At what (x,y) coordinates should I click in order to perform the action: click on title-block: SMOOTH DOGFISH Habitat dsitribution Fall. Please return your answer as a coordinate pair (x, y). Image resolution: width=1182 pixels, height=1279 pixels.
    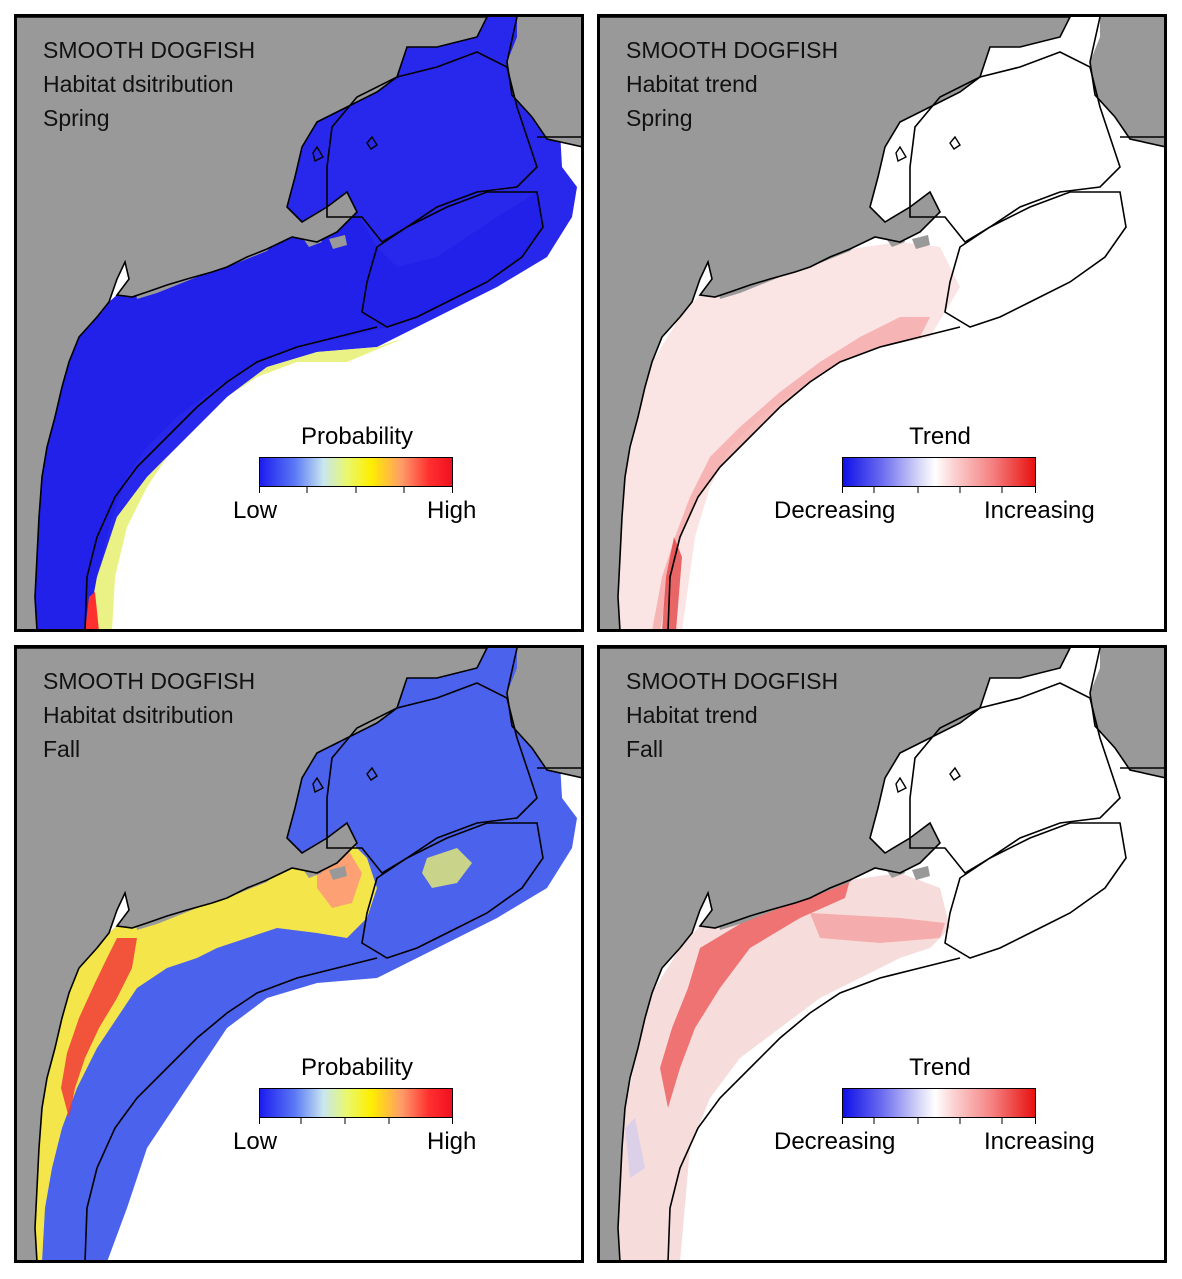
    Looking at the image, I should click on (149, 715).